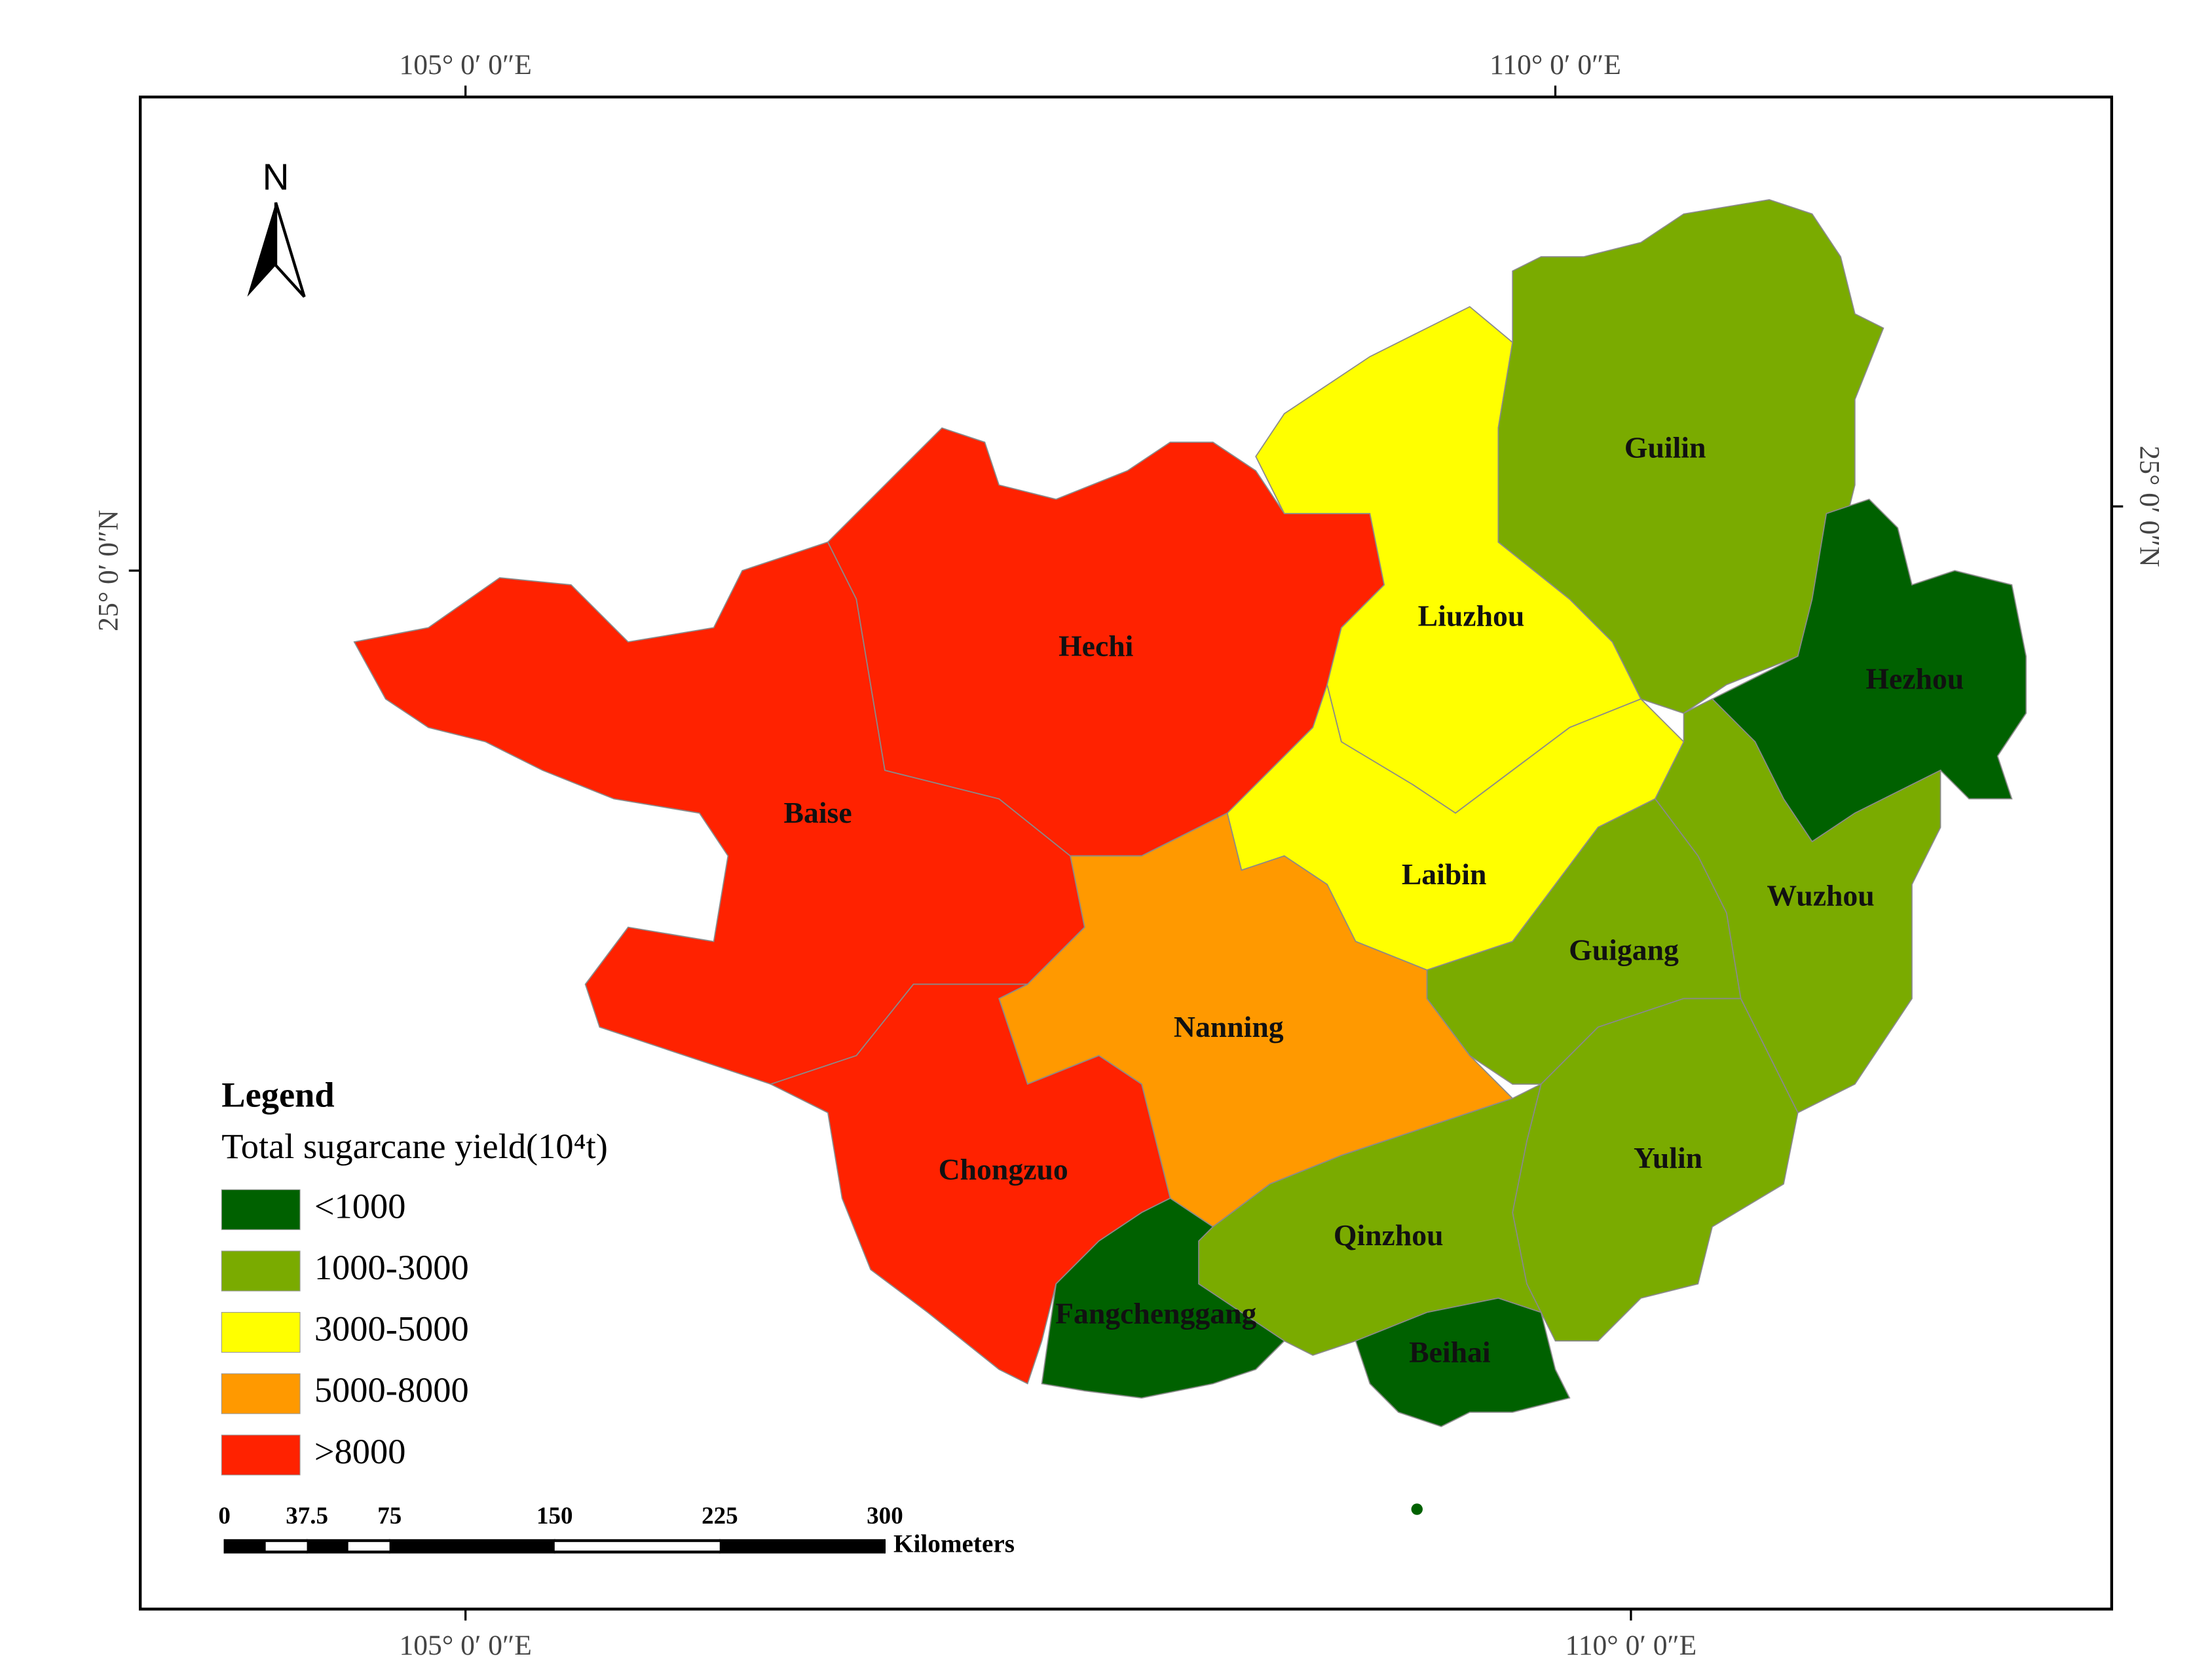  Describe the element at coordinates (954, 1544) in the screenshot. I see `scale-unit: Kilometers` at that location.